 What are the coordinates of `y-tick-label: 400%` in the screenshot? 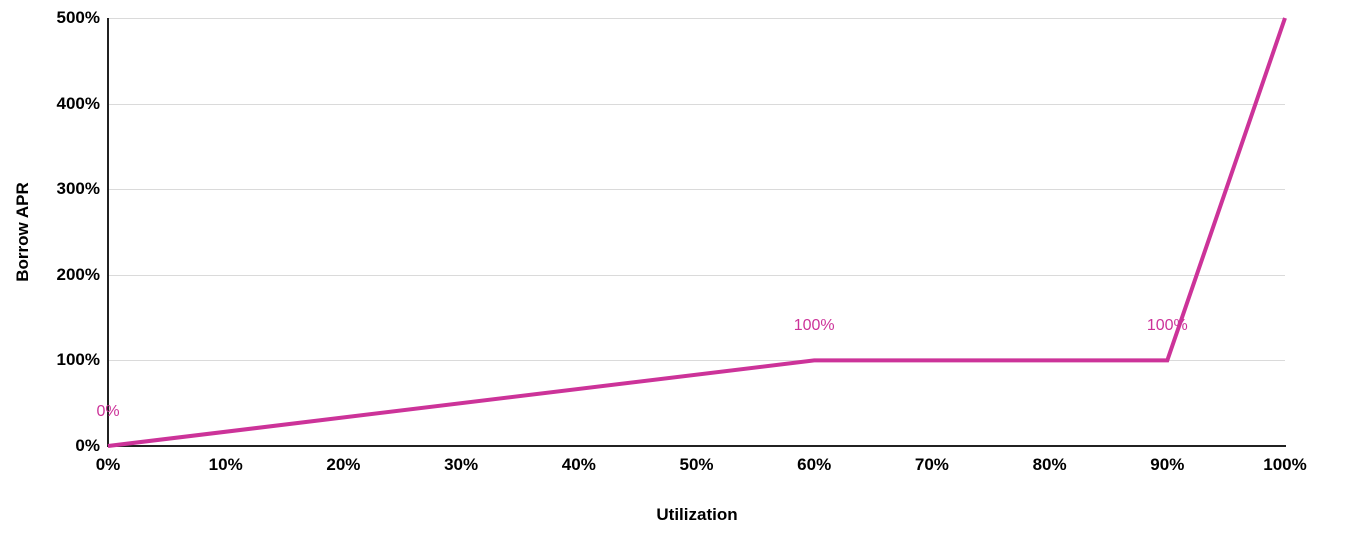 It's located at (78, 103).